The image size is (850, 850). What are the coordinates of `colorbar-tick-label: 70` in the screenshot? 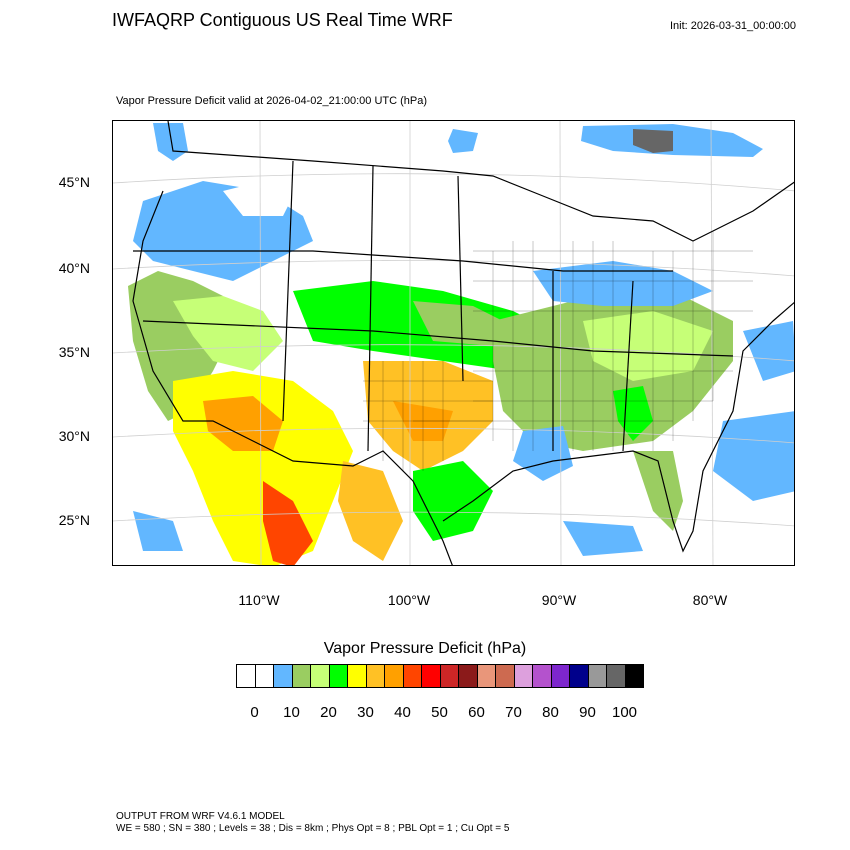 It's located at (513, 712).